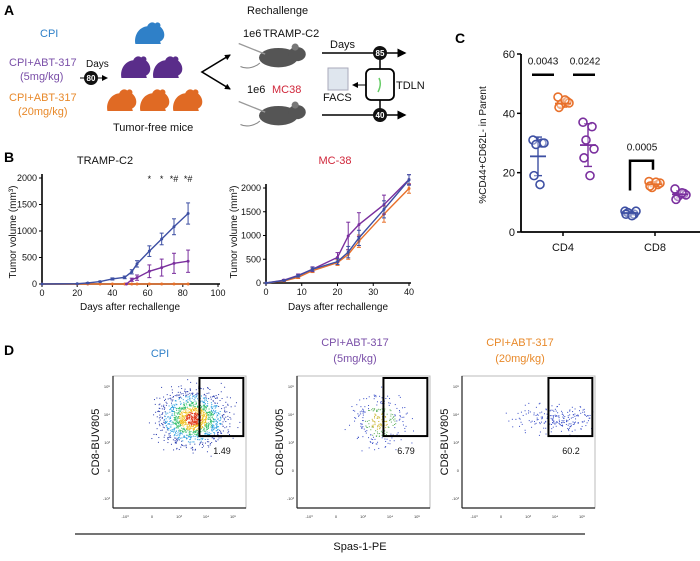  Describe the element at coordinates (337, 98) in the screenshot. I see `facs-label: FACS` at that location.